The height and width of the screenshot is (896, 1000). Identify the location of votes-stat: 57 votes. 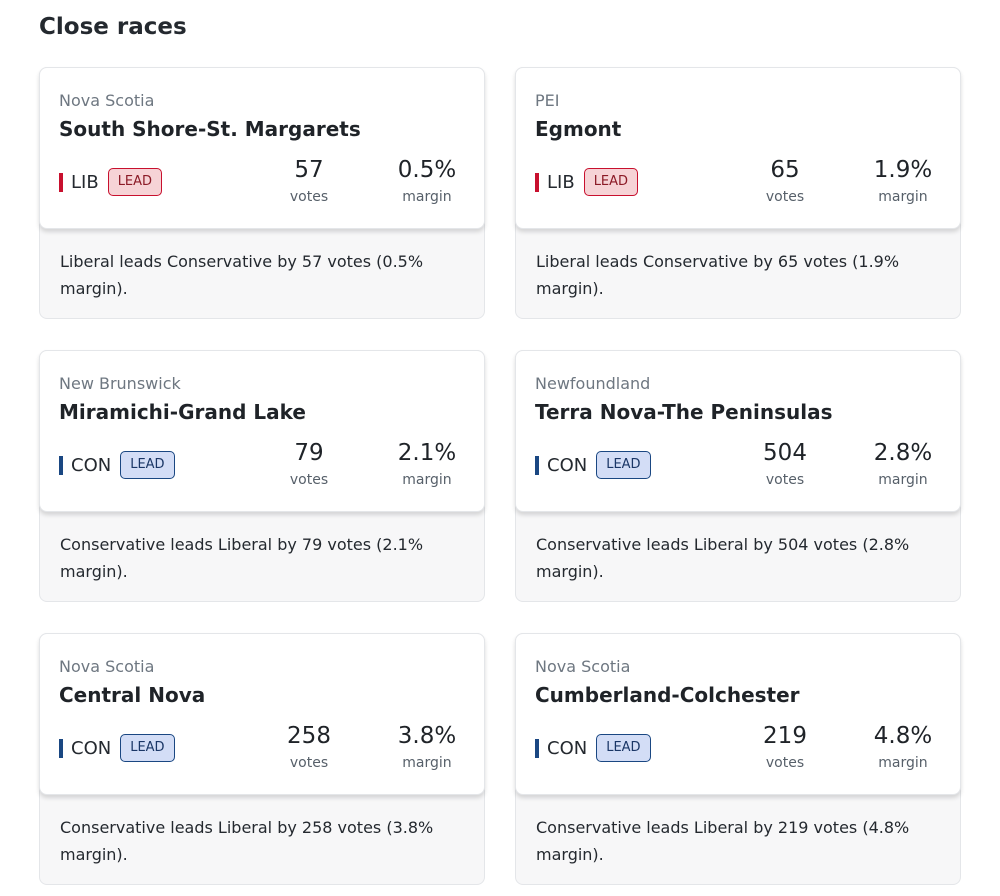
(309, 181).